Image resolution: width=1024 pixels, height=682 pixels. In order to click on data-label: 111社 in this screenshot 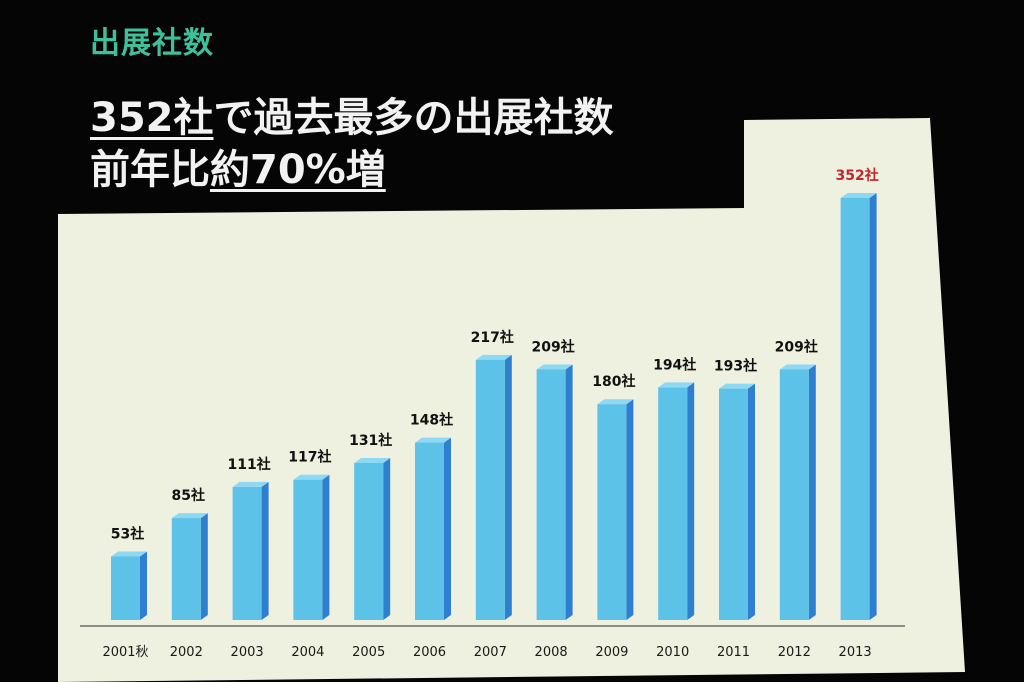, I will do `click(248, 464)`.